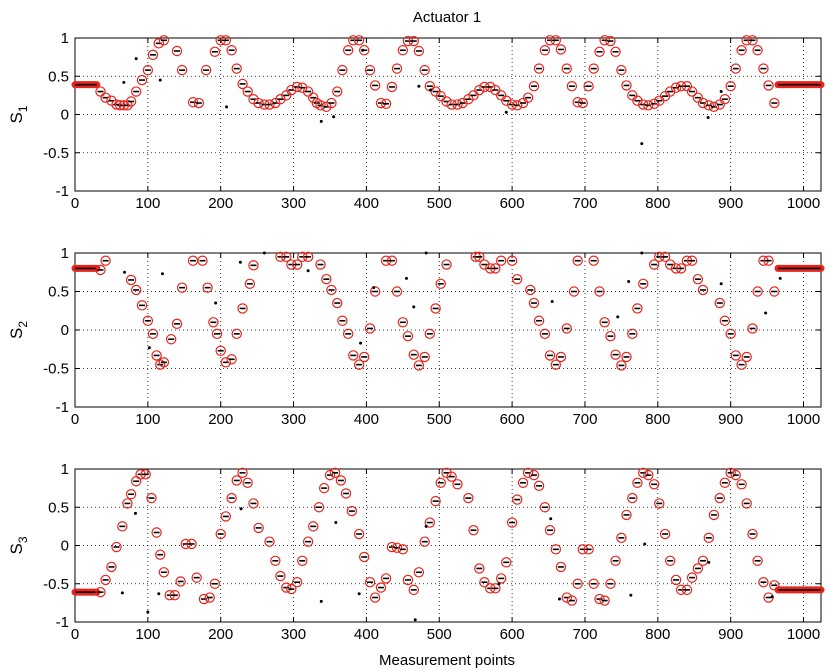 This screenshot has height=671, width=830. Describe the element at coordinates (65, 38) in the screenshot. I see `y-tick-label: 1` at that location.